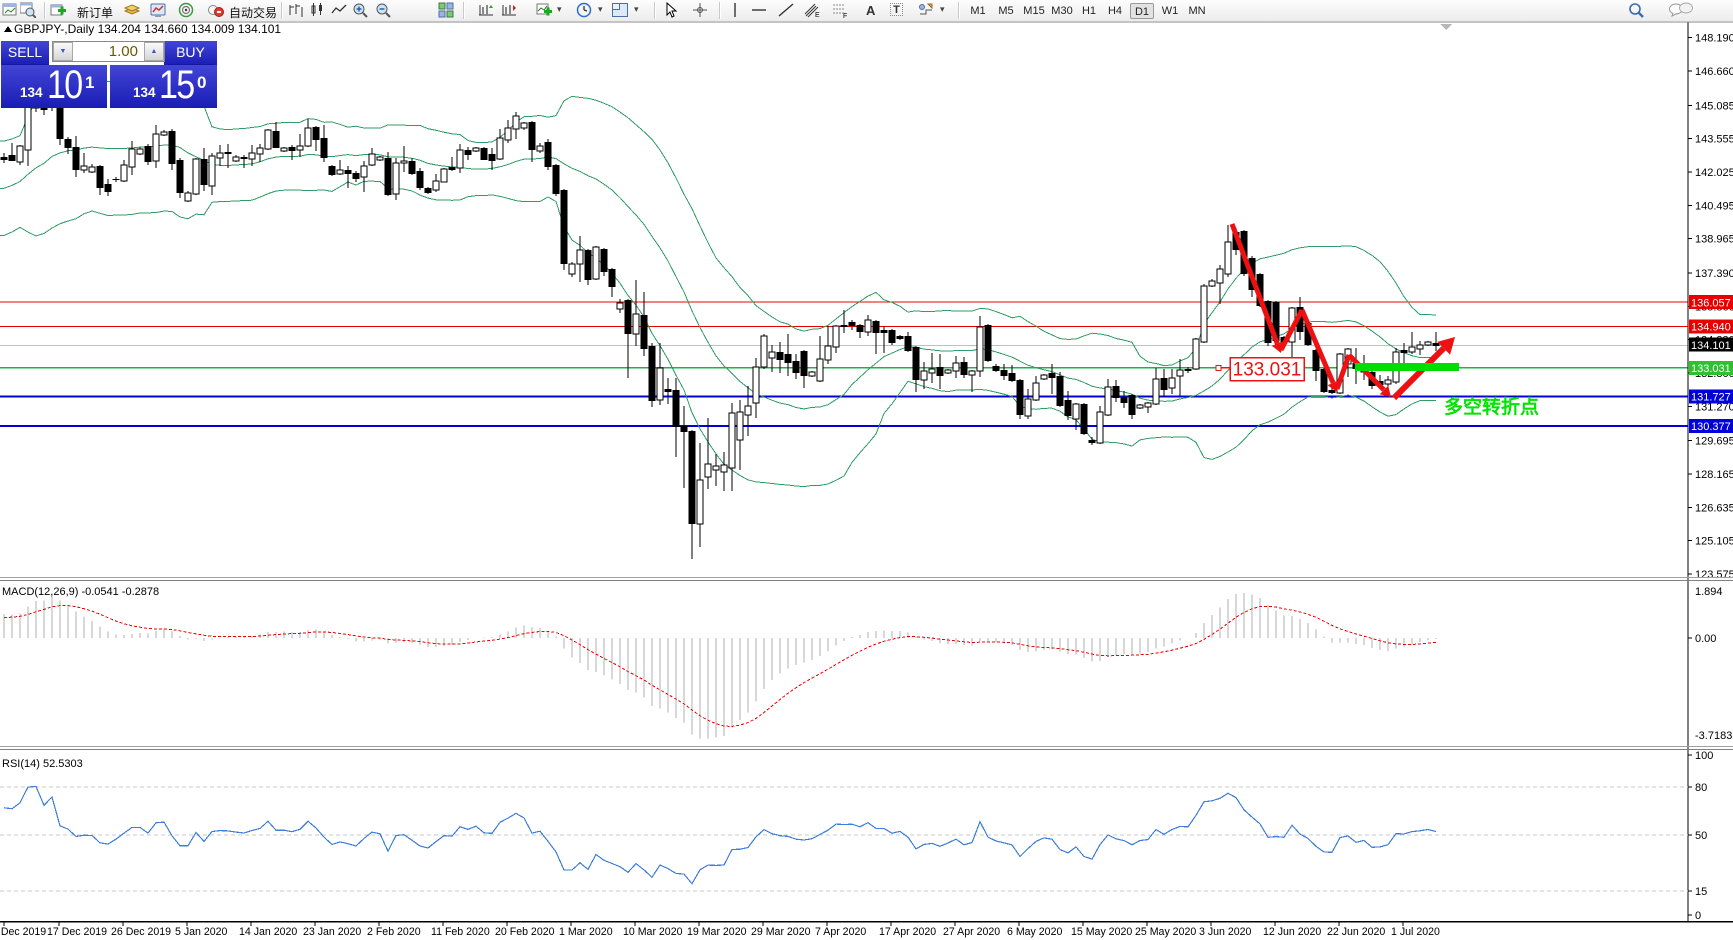  Describe the element at coordinates (1714, 407) in the screenshot. I see `svg-text: 131.270` at that location.